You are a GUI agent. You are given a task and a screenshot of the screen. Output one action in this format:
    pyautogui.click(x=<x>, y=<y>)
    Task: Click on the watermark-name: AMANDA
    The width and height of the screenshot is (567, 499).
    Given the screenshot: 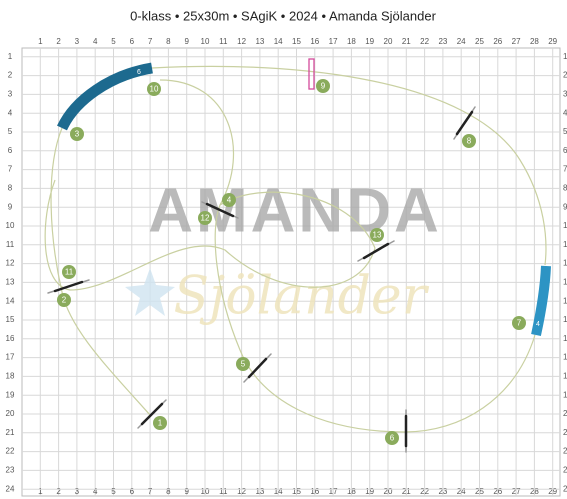 What is the action you would take?
    pyautogui.click(x=295, y=210)
    